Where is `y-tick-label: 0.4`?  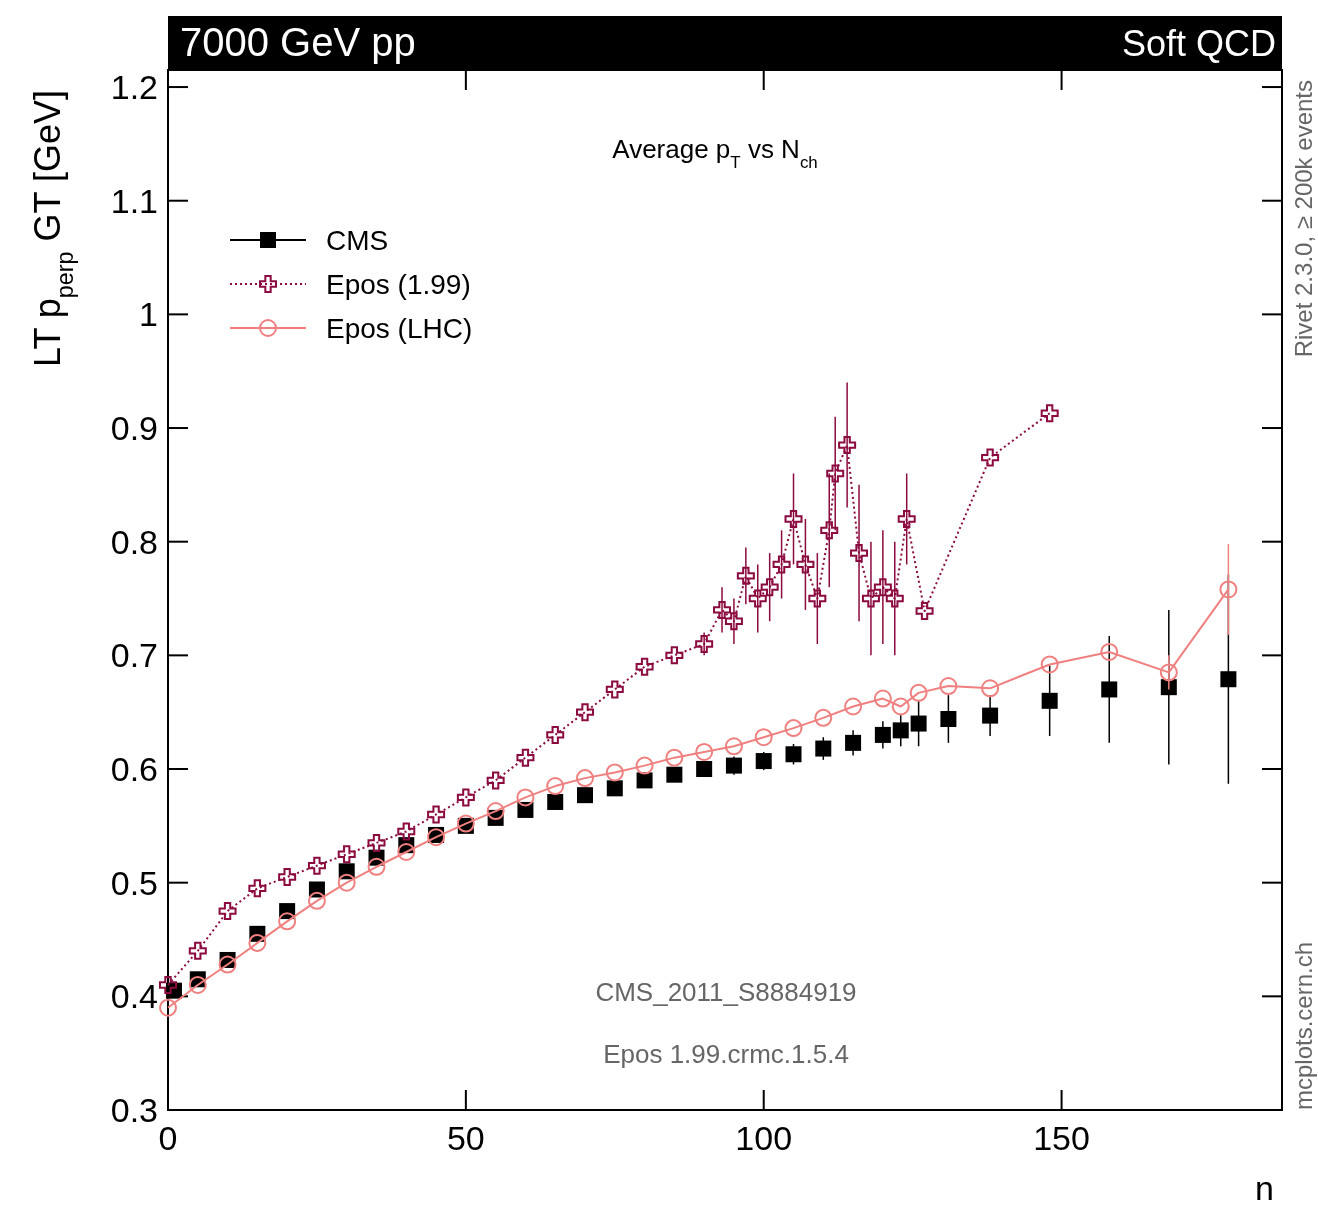 y-tick-label: 0.4 is located at coordinates (134, 996).